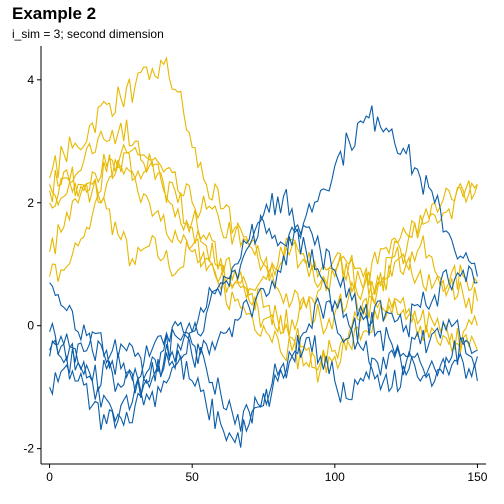 This screenshot has width=504, height=504. Describe the element at coordinates (335, 477) in the screenshot. I see `x-tick-label: 100` at that location.